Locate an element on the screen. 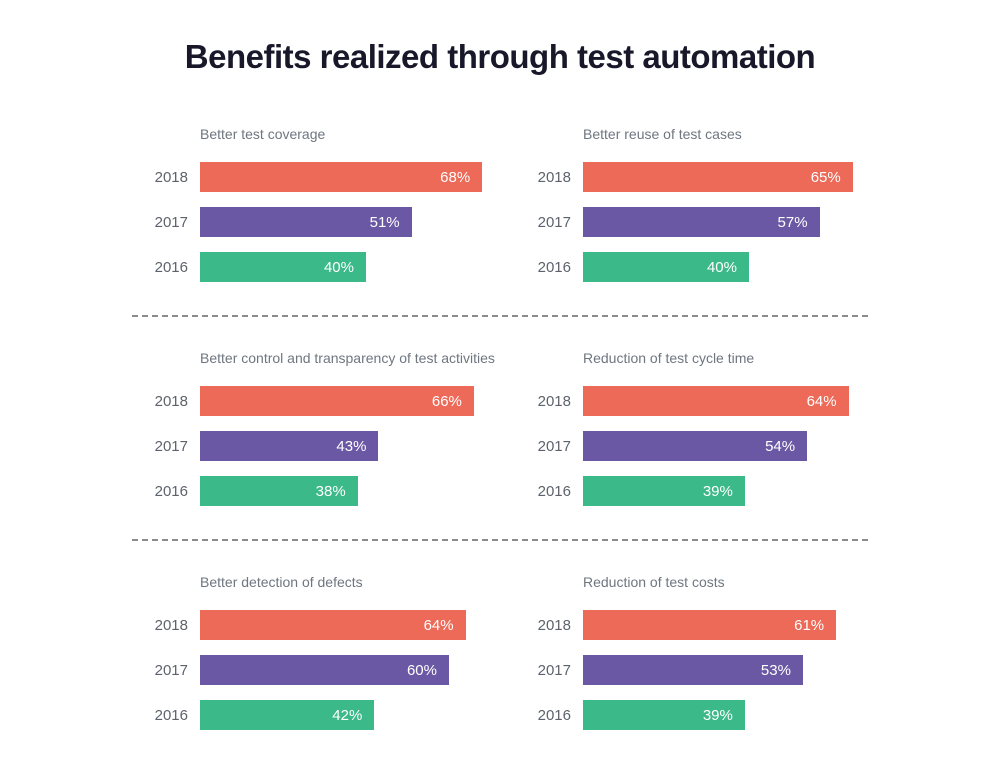 Image resolution: width=1000 pixels, height=778 pixels. bar-row: 2017 54% is located at coordinates (707, 446).